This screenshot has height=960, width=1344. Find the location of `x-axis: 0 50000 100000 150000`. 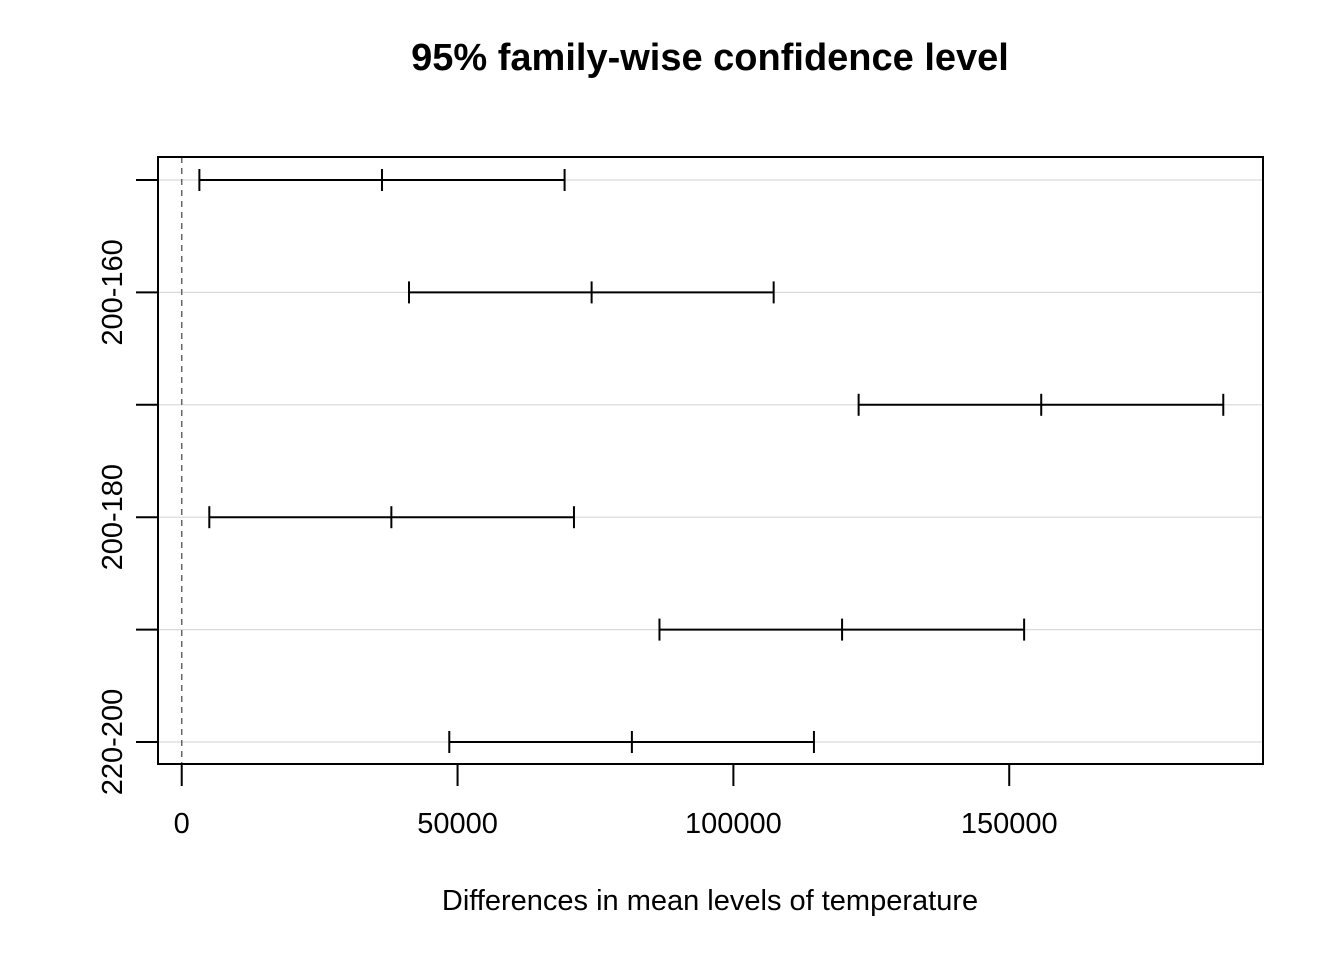

x-axis: 0 50000 100000 150000 is located at coordinates (616, 801).